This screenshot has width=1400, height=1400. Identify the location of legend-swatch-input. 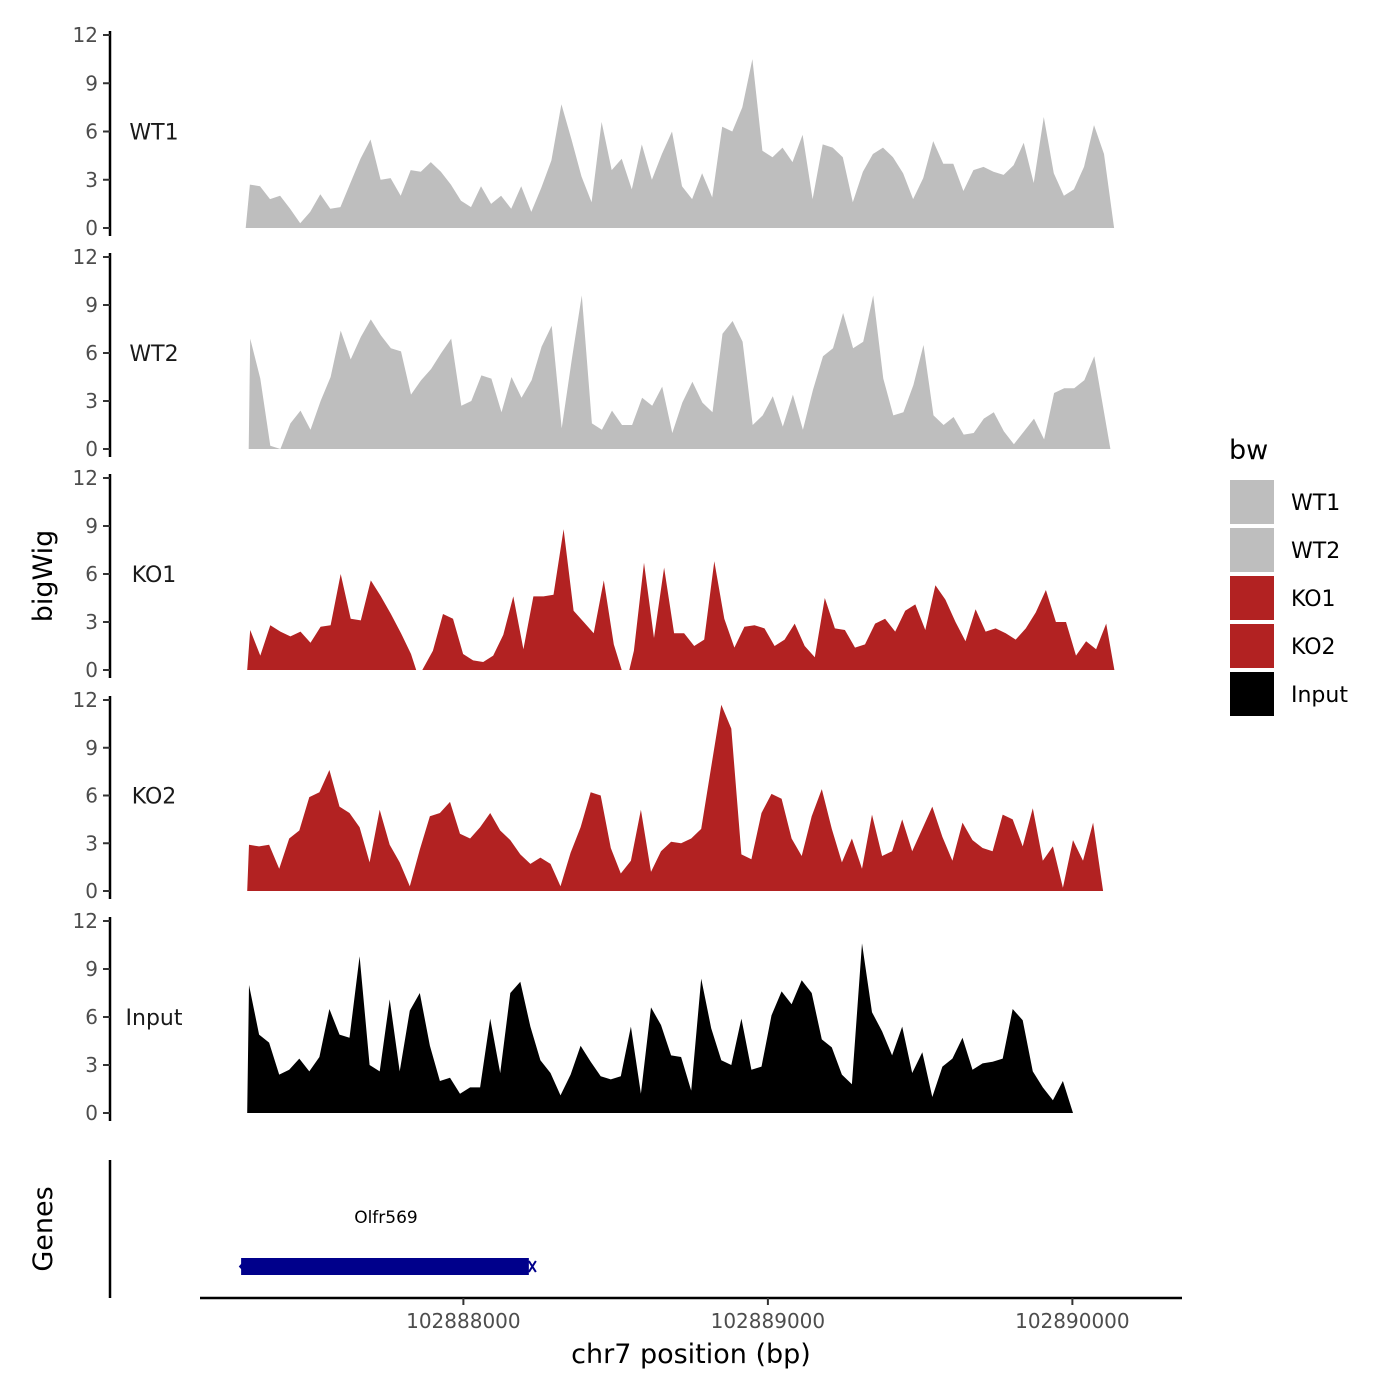
(1252, 694).